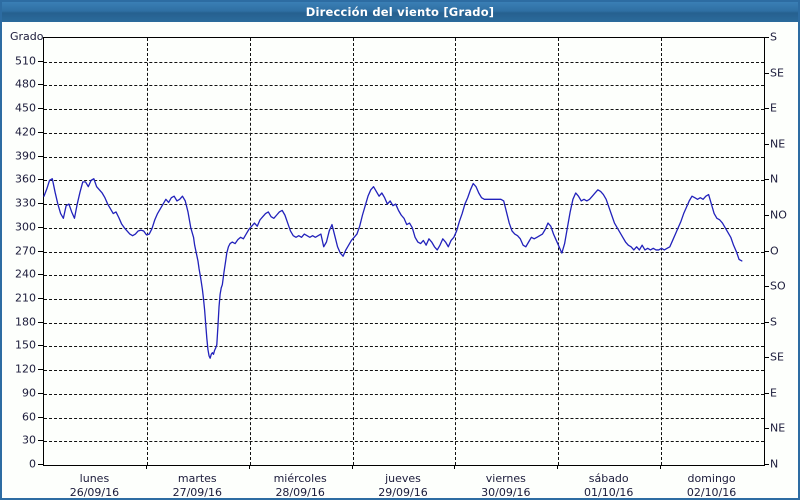 Image resolution: width=800 pixels, height=500 pixels. Describe the element at coordinates (774, 250) in the screenshot. I see `y-axis-right-label: O` at that location.